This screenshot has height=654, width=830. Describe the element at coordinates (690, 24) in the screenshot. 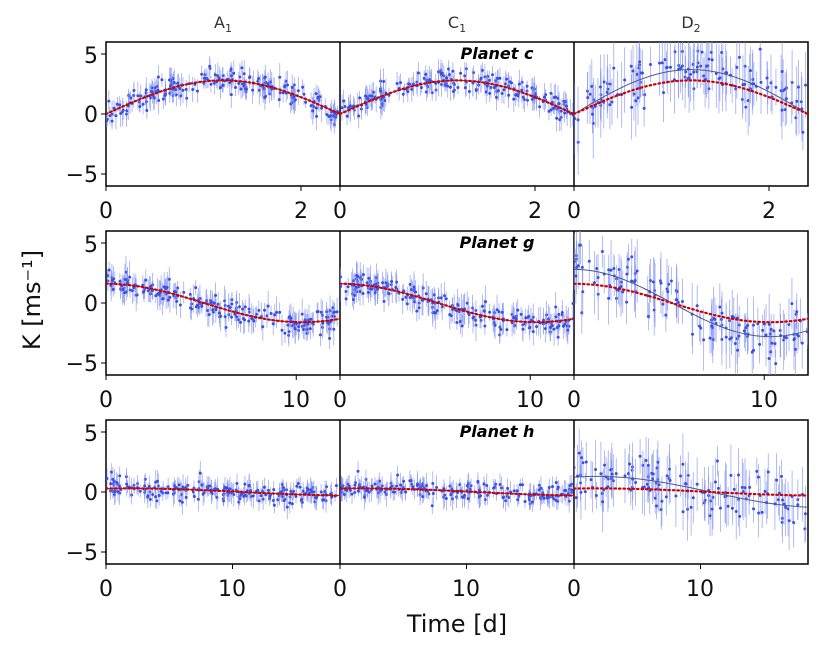

I see `column-label-d2: D2` at that location.